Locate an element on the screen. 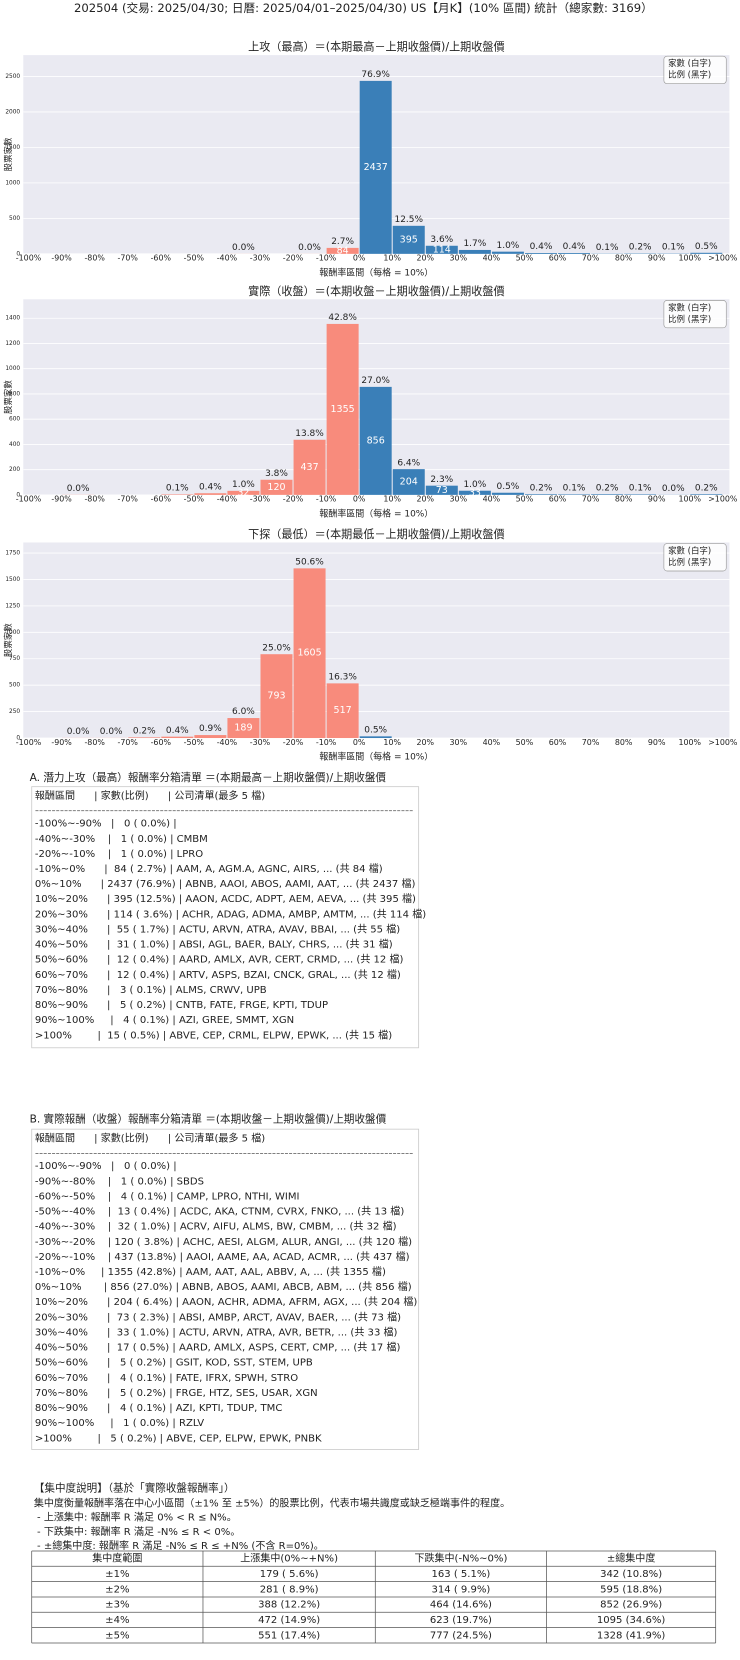 The image size is (740, 1660). chart-title: 實際（收盤）＝(本期收盤－上期收盤價)/上期收盤價 is located at coordinates (376, 291).